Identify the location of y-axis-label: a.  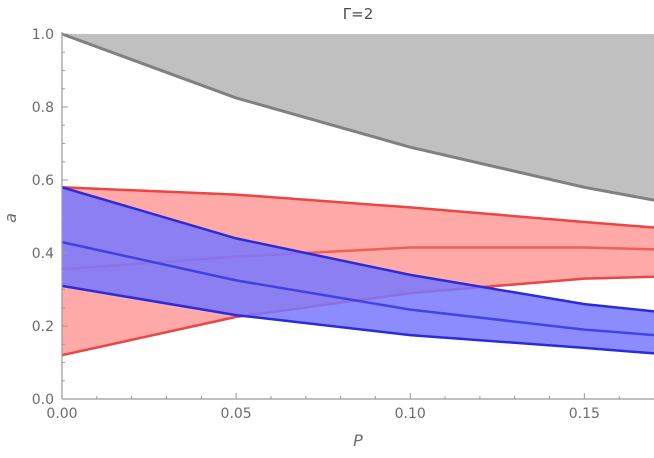
(10, 218).